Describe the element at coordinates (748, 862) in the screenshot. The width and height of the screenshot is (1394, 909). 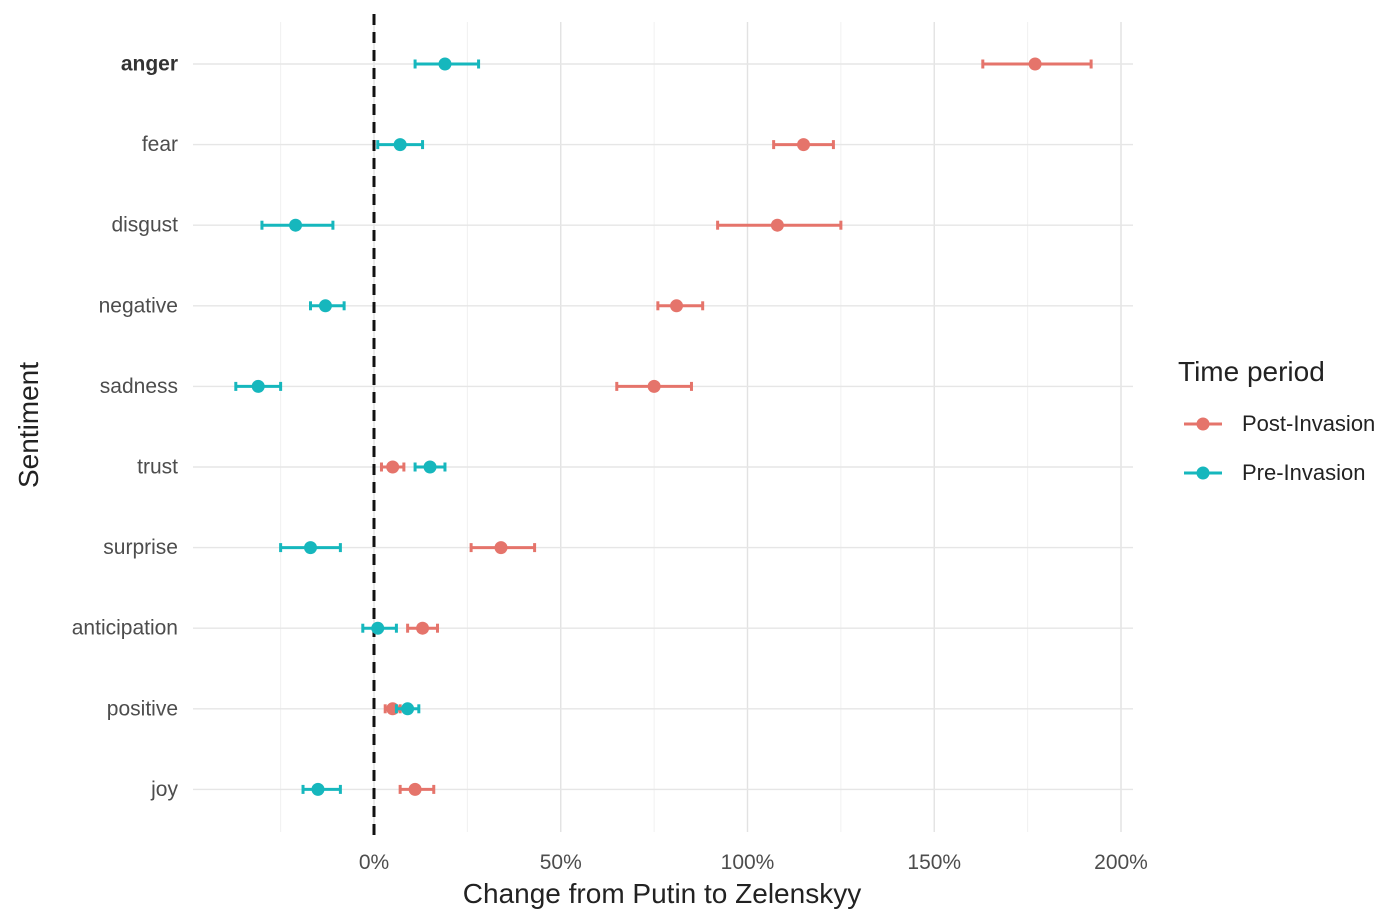
I see `x-tick-label: 100%` at that location.